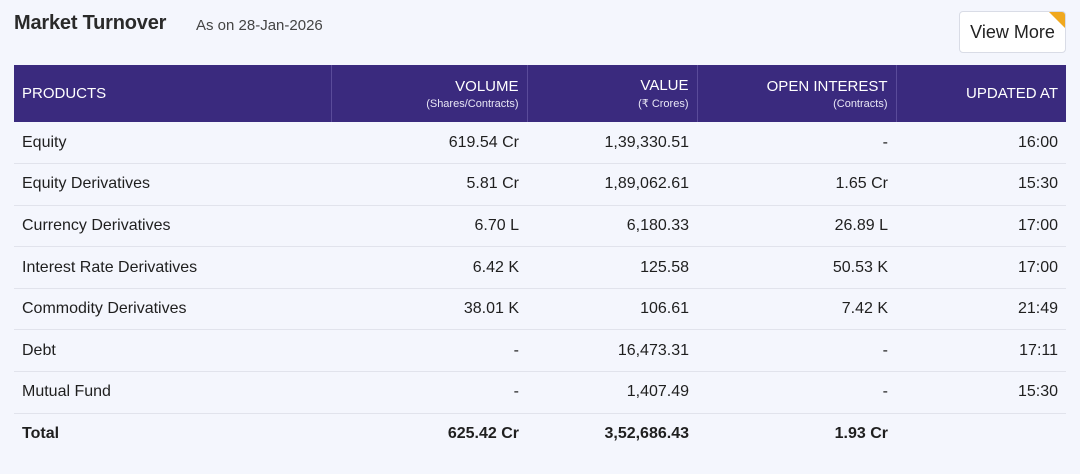 The width and height of the screenshot is (1080, 474). What do you see at coordinates (172, 309) in the screenshot?
I see `cell-product: Commodity Derivatives` at bounding box center [172, 309].